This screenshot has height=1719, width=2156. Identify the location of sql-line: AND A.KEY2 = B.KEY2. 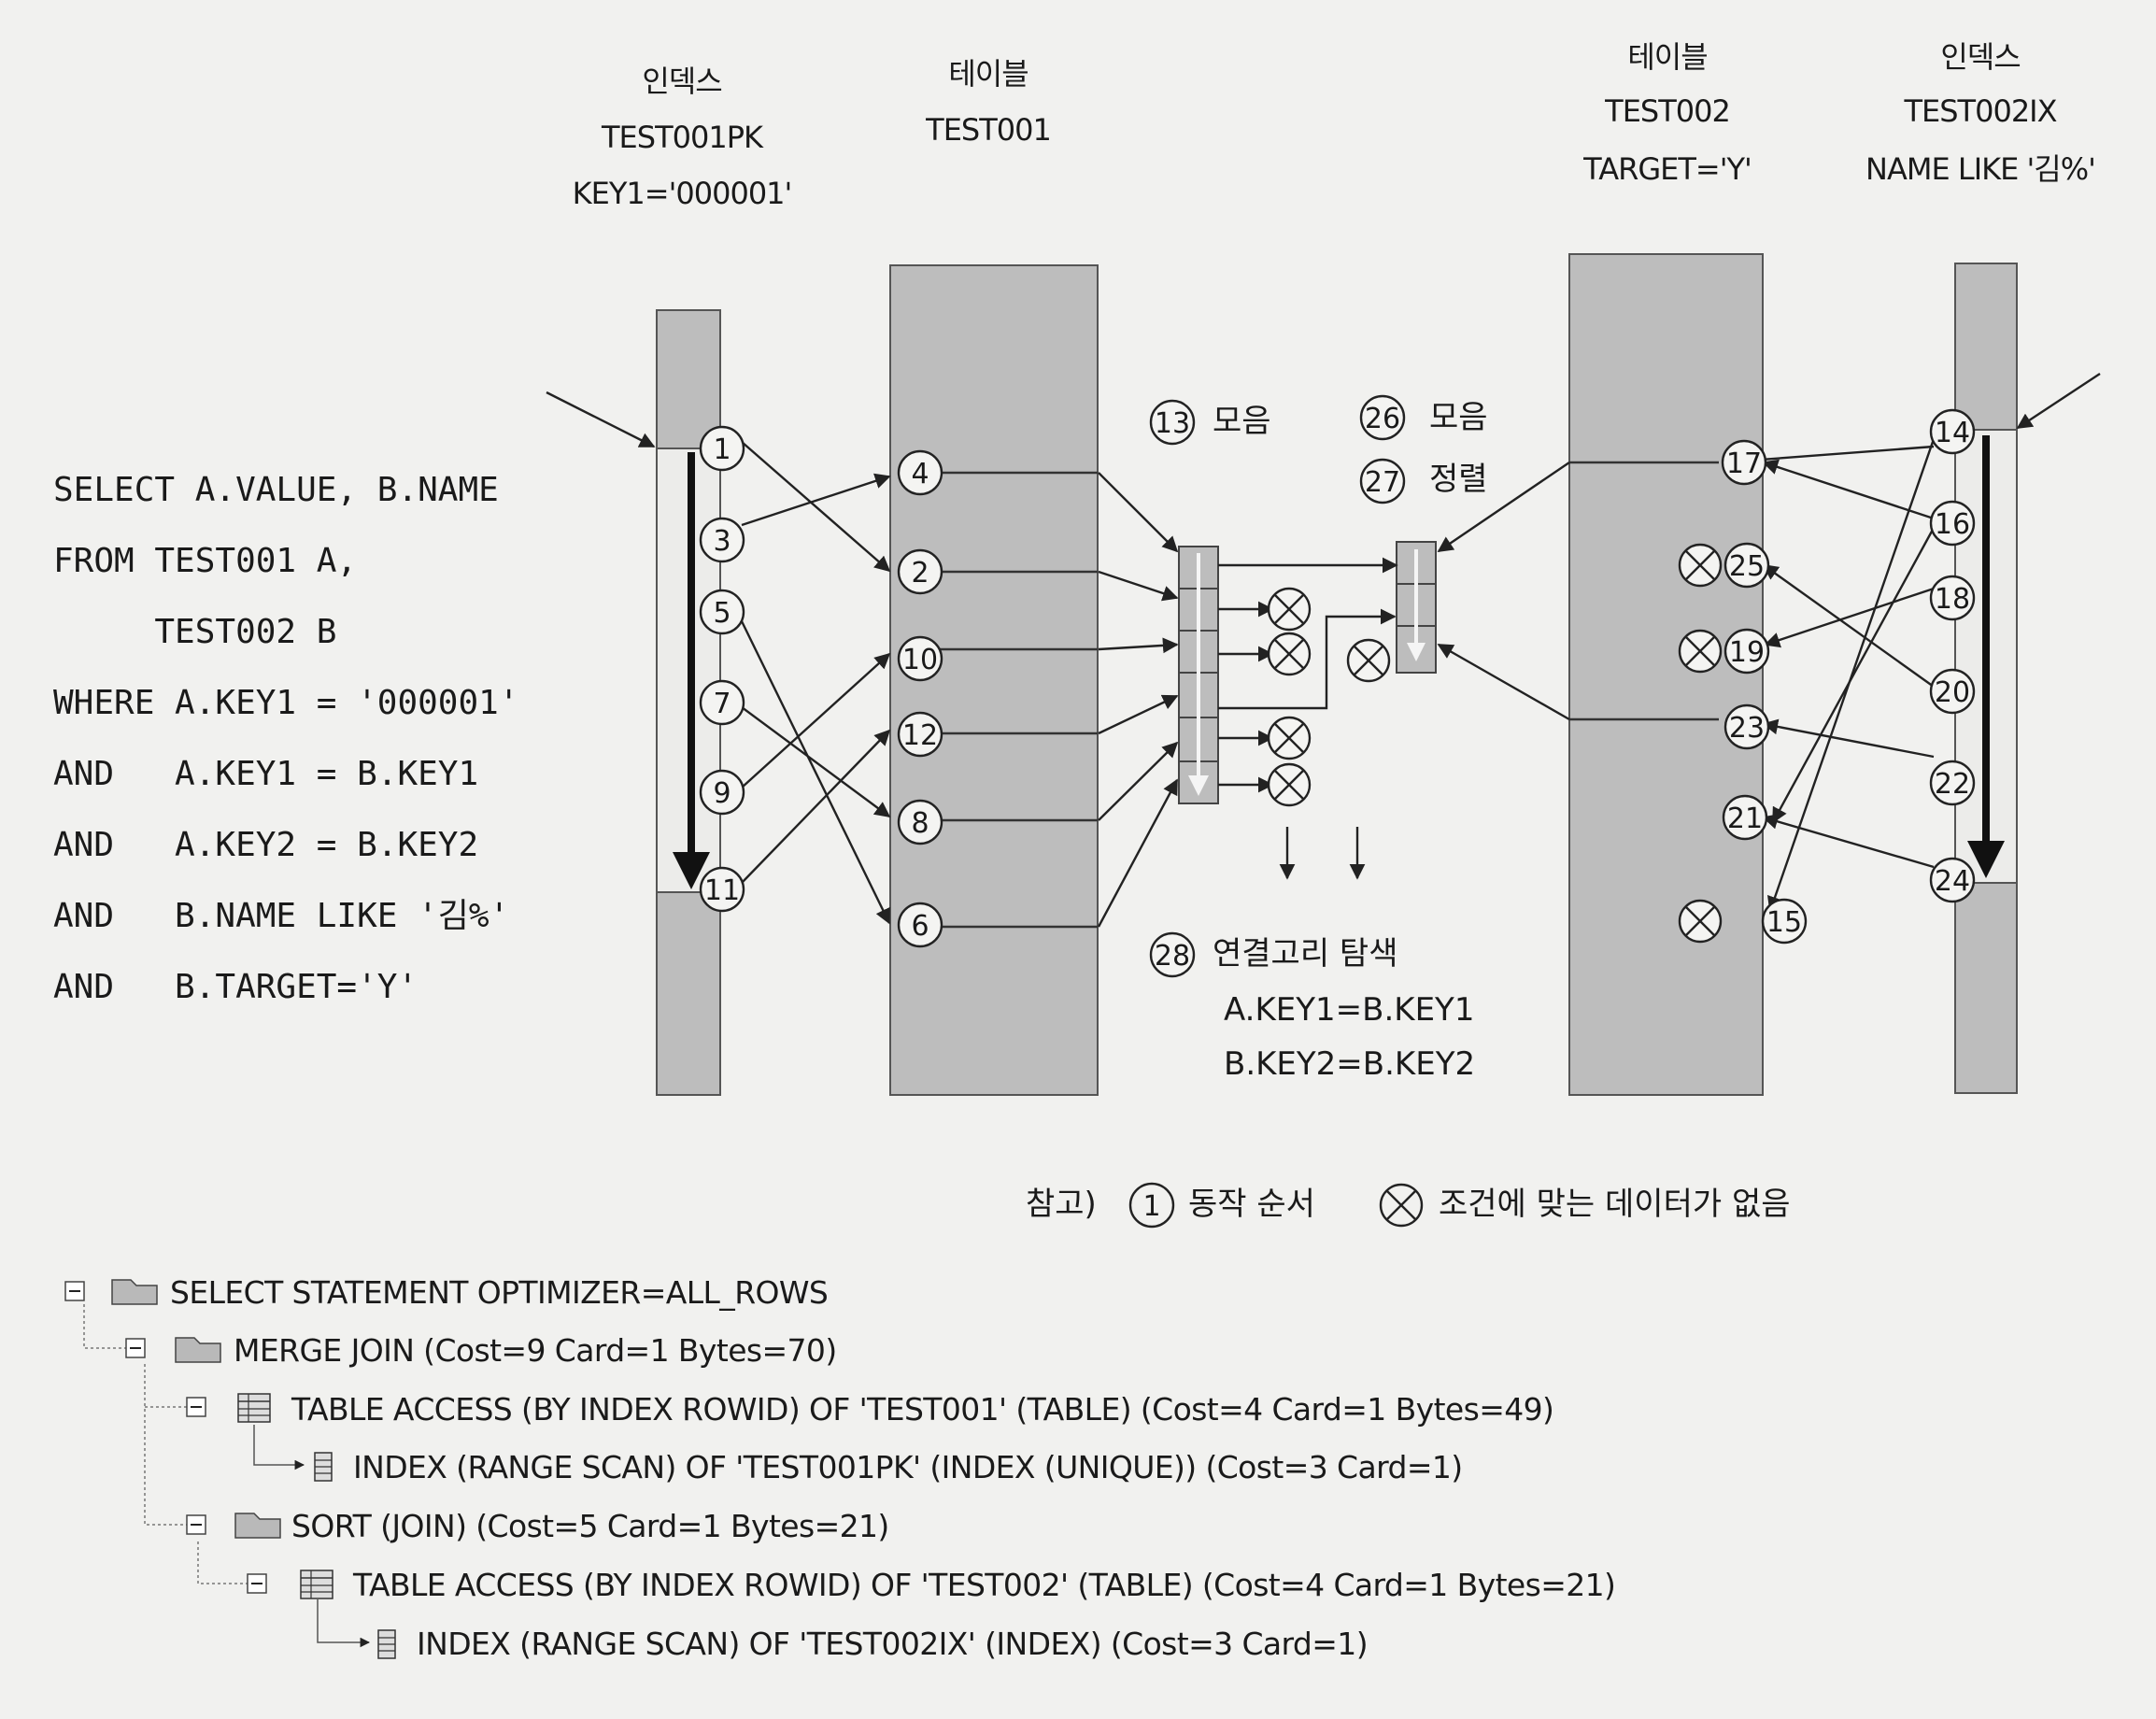
(265, 845).